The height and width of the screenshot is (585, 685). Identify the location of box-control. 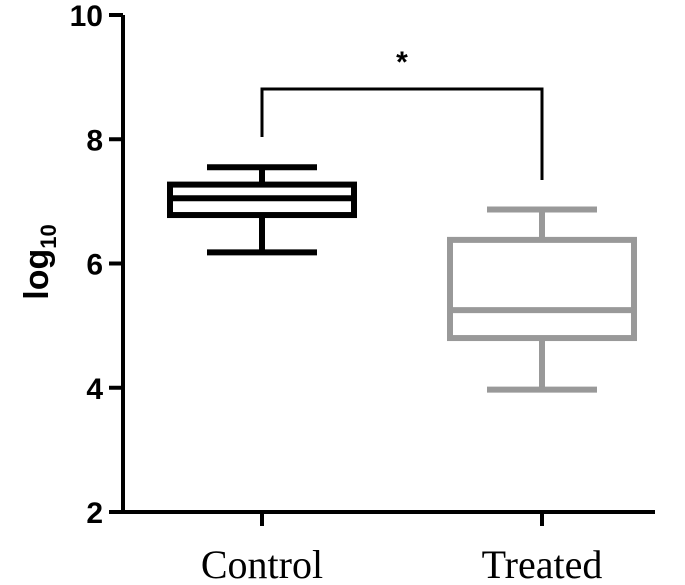
(262, 210).